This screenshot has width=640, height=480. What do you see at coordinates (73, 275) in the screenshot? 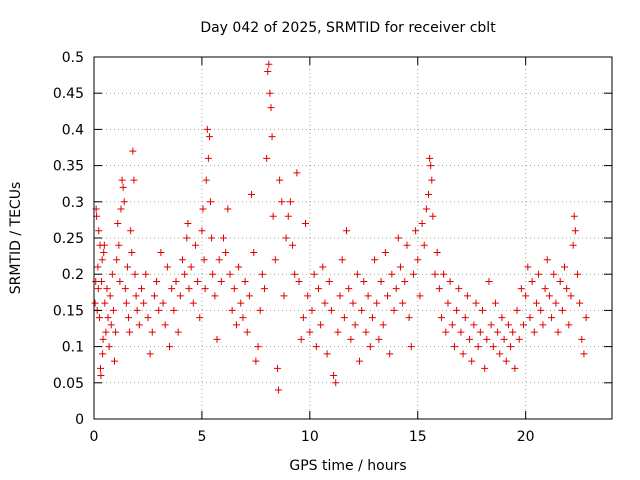
I see `y-tick-label: 0.2` at bounding box center [73, 275].